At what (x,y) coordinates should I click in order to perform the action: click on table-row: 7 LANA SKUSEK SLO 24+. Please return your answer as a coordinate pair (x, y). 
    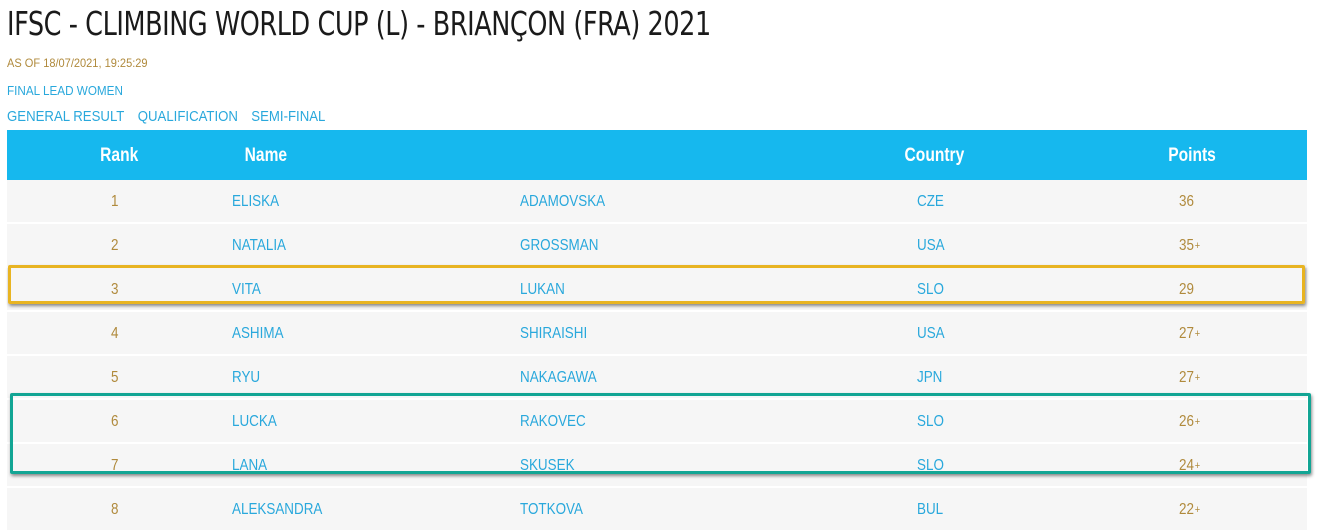
    Looking at the image, I should click on (657, 464).